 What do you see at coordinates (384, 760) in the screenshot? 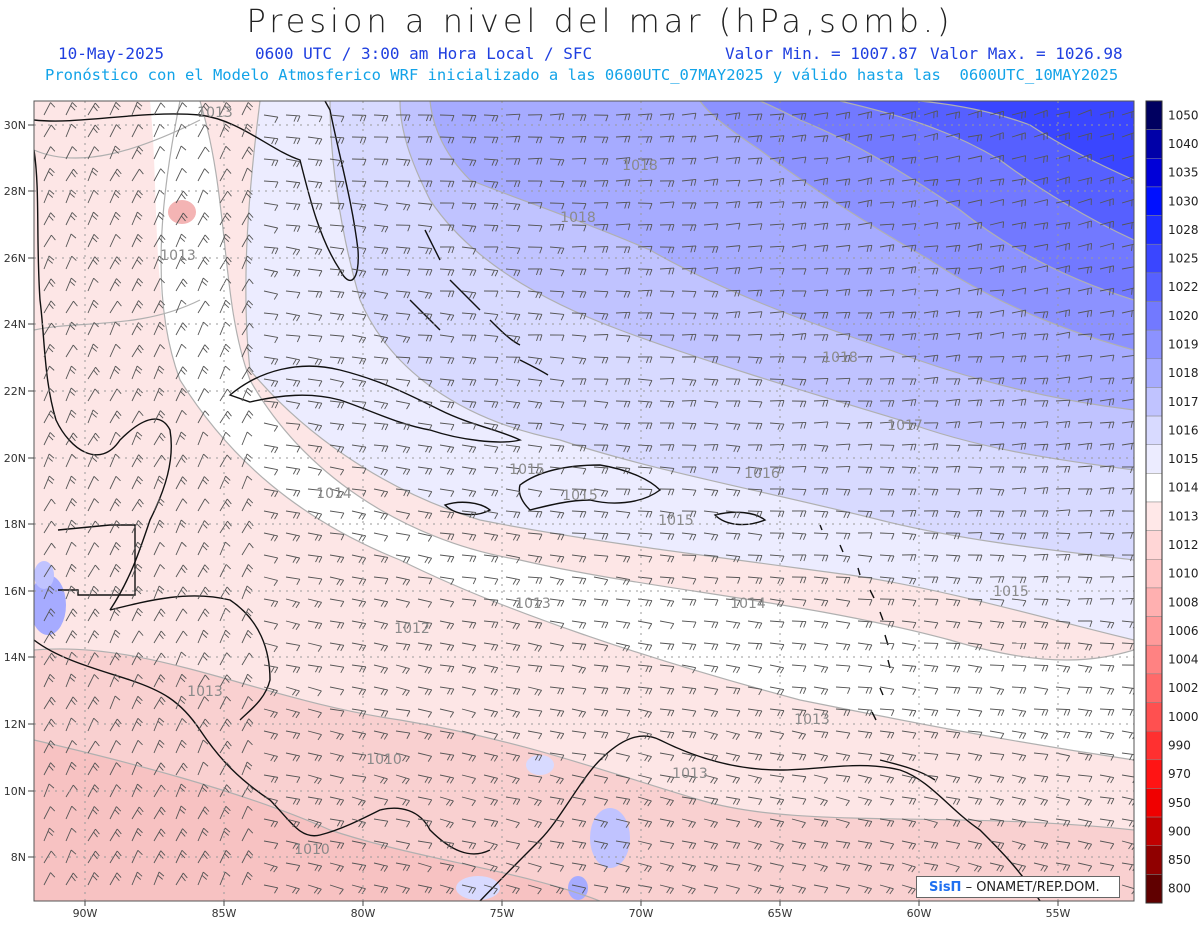
I see `isobar-label: 1010` at bounding box center [384, 760].